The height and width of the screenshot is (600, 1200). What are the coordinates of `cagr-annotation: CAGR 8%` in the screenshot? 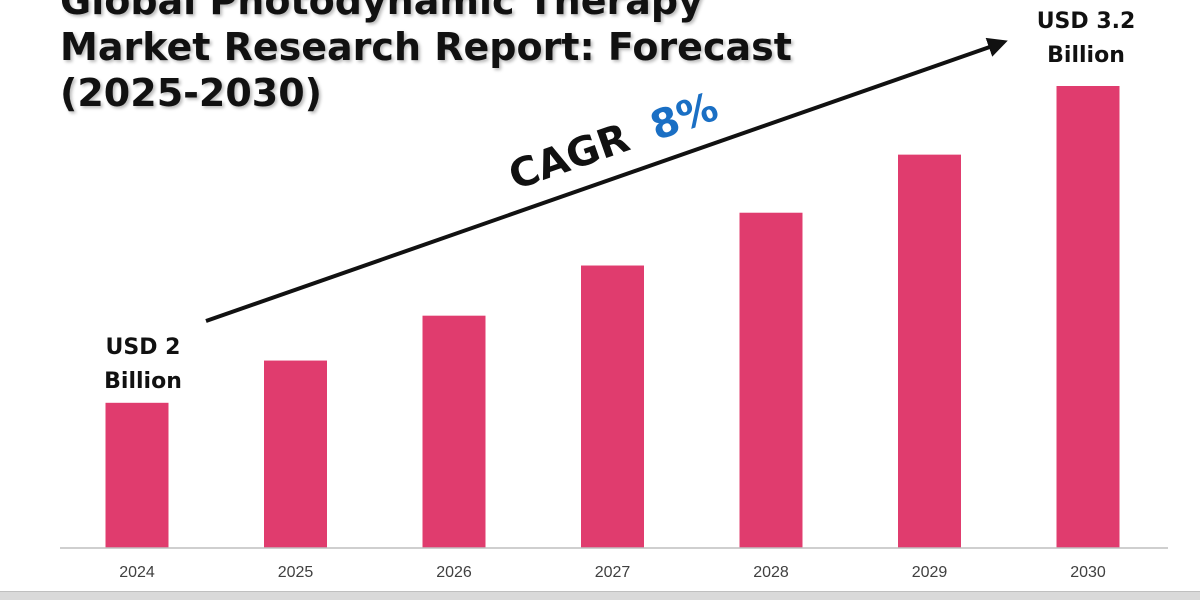 It's located at (613, 141).